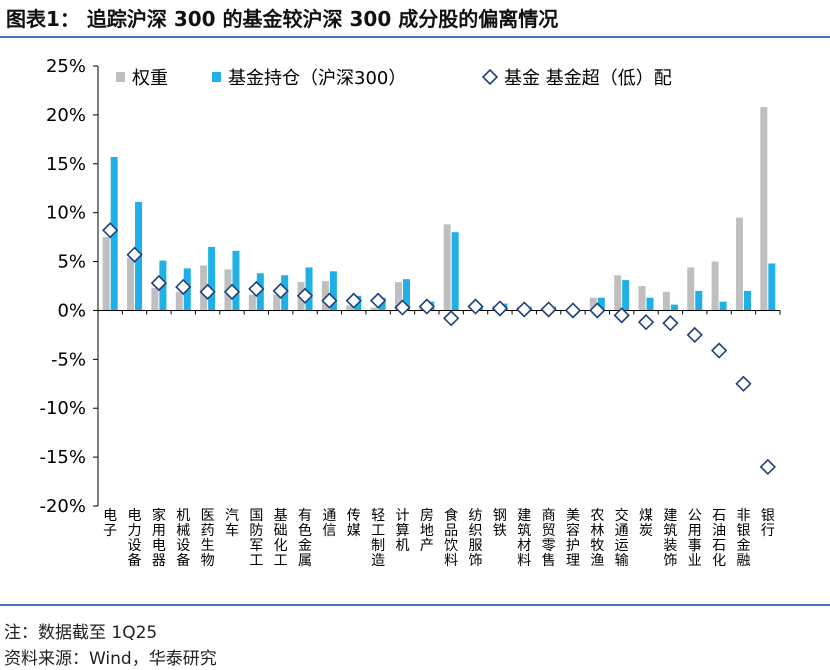  Describe the element at coordinates (62, 408) in the screenshot. I see `y-tick-label: -10%` at that location.